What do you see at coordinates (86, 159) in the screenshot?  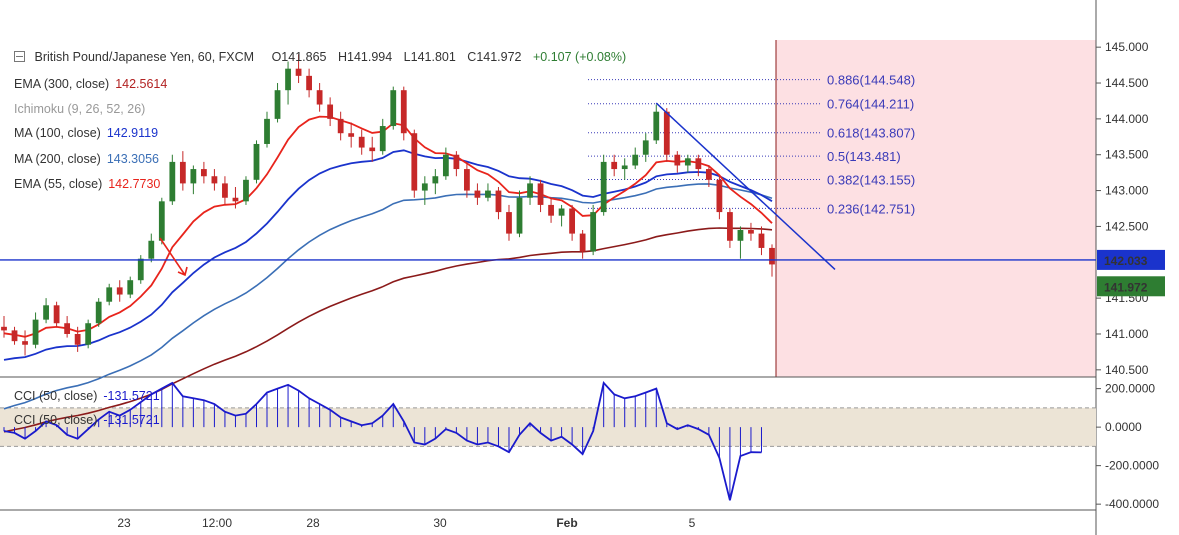 I see `legend-ma200: MA (200, close) 143.3056` at bounding box center [86, 159].